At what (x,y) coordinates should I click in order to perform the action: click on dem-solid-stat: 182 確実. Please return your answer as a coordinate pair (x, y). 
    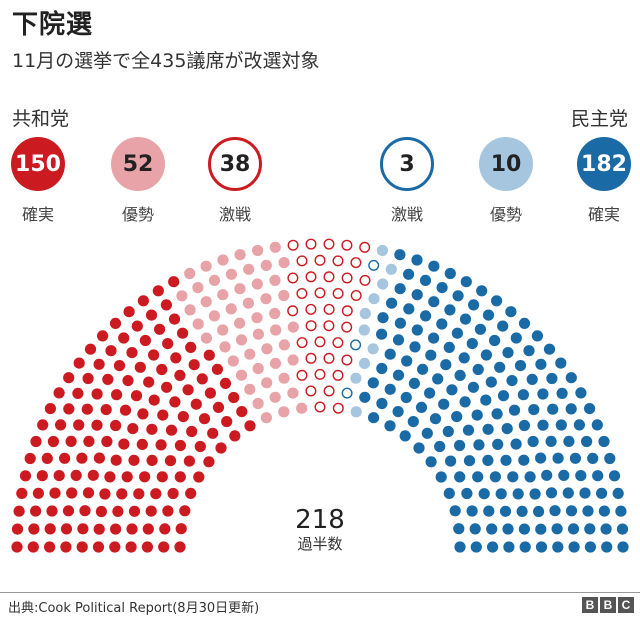
    Looking at the image, I should click on (604, 181).